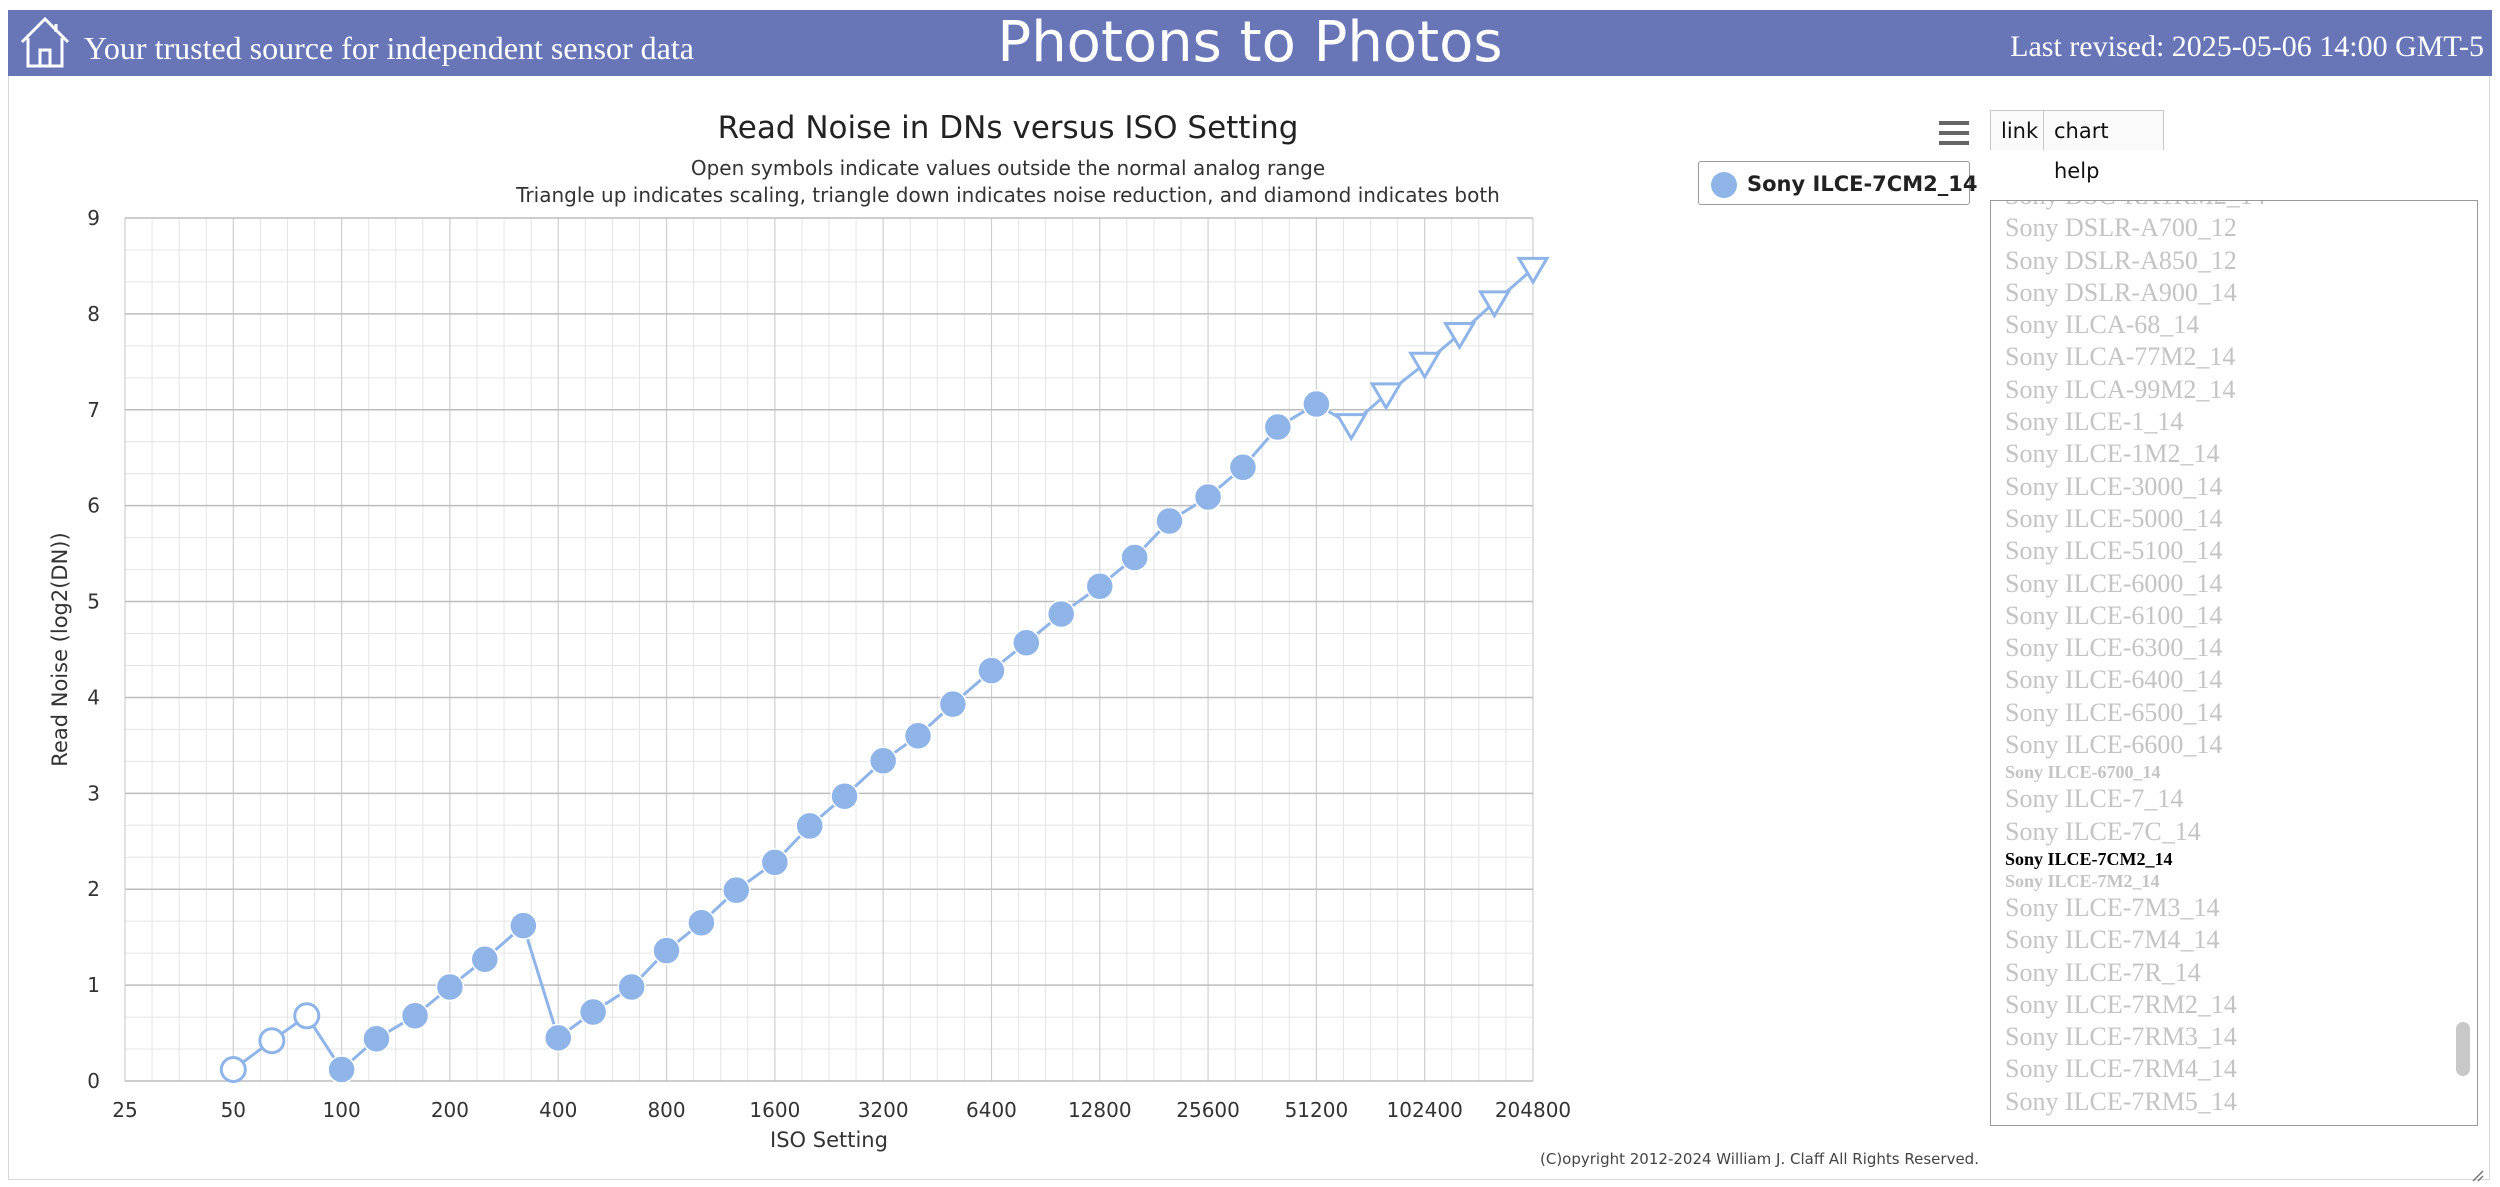 The width and height of the screenshot is (2500, 1187). Describe the element at coordinates (93, 506) in the screenshot. I see `y-tick-label: 6` at that location.